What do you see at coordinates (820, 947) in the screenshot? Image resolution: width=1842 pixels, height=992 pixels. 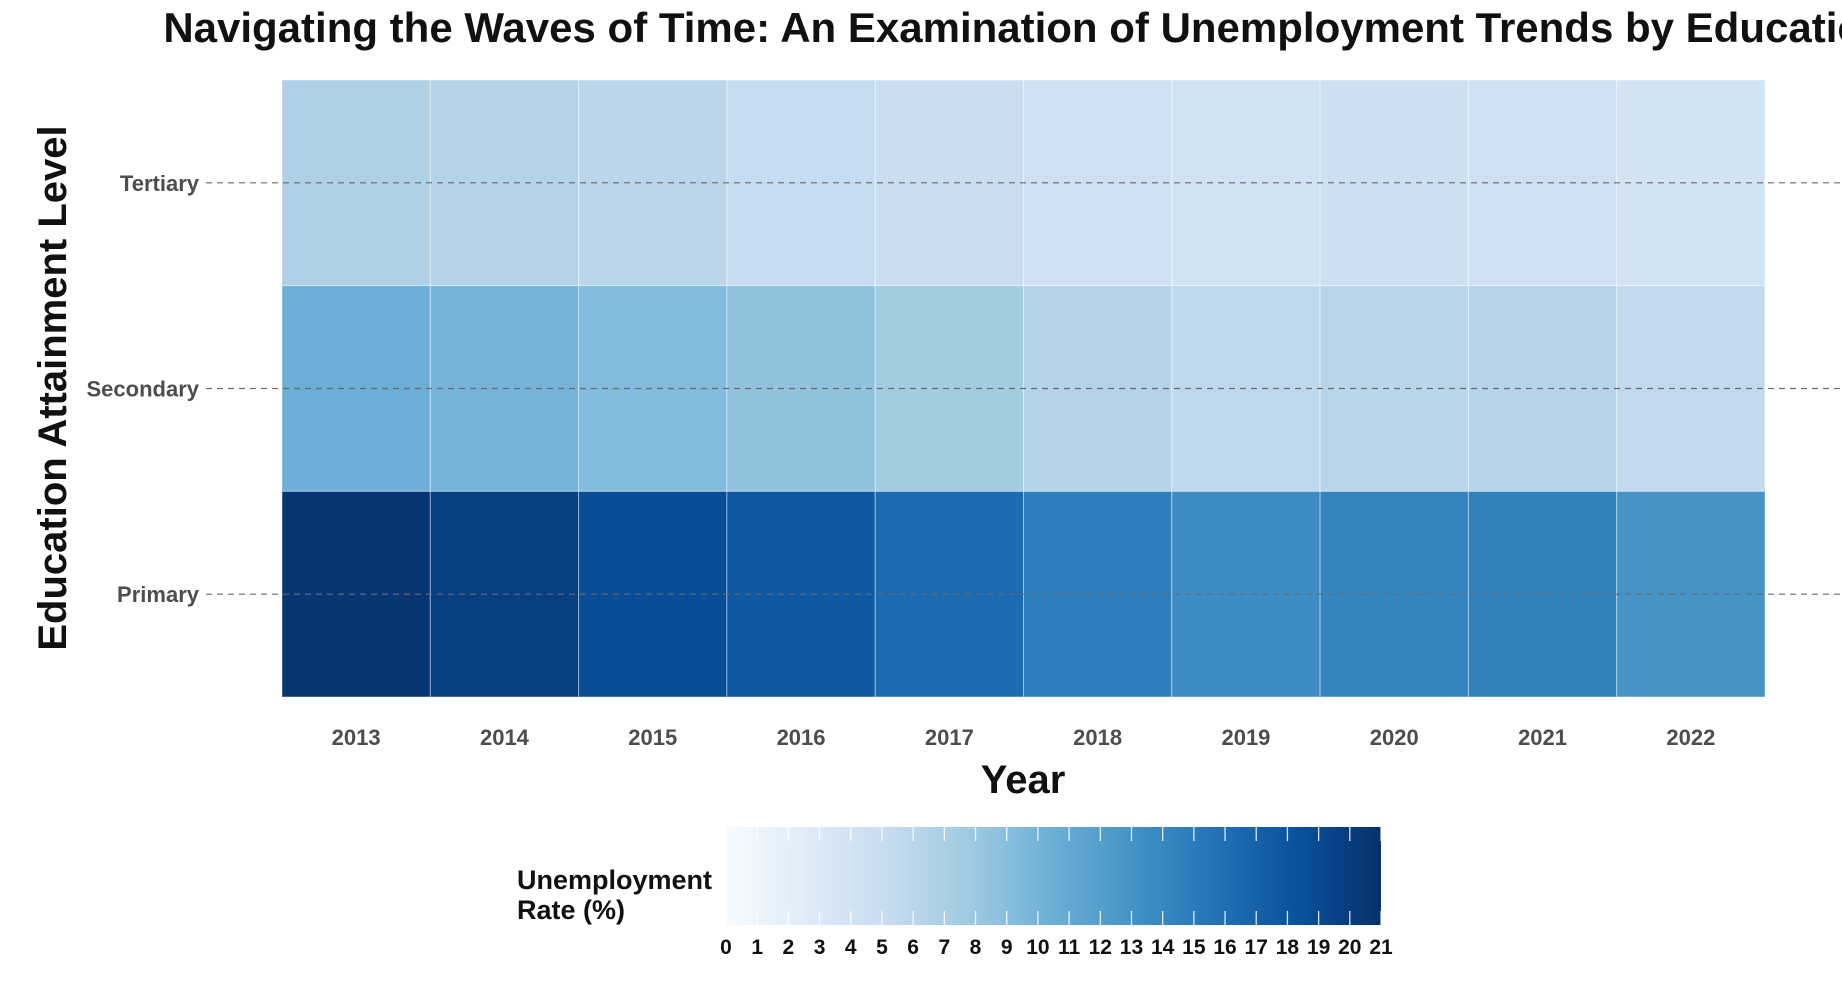 I see `legend-tick-label-3: 3` at bounding box center [820, 947].